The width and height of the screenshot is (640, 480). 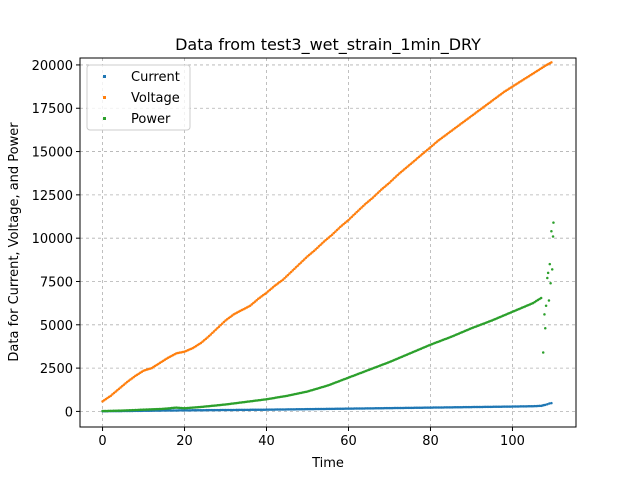 I want to click on legend-label-power: Power, so click(x=151, y=119).